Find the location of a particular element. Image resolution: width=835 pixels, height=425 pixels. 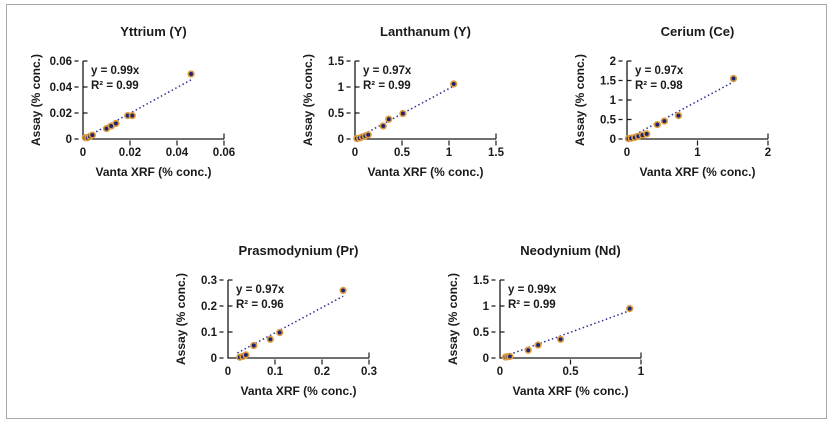

chart-title: Neodynium (Nd) is located at coordinates (570, 250).